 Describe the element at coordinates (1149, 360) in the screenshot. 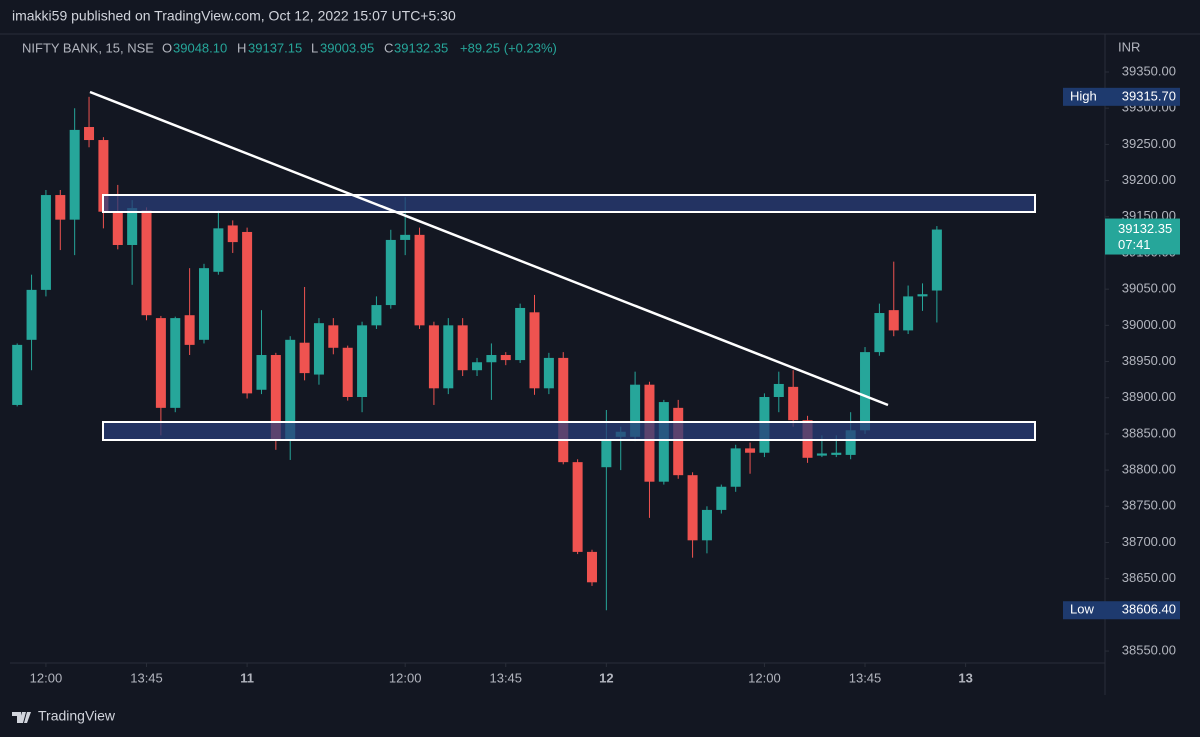

I see `y-tick-label: 38950.00` at that location.